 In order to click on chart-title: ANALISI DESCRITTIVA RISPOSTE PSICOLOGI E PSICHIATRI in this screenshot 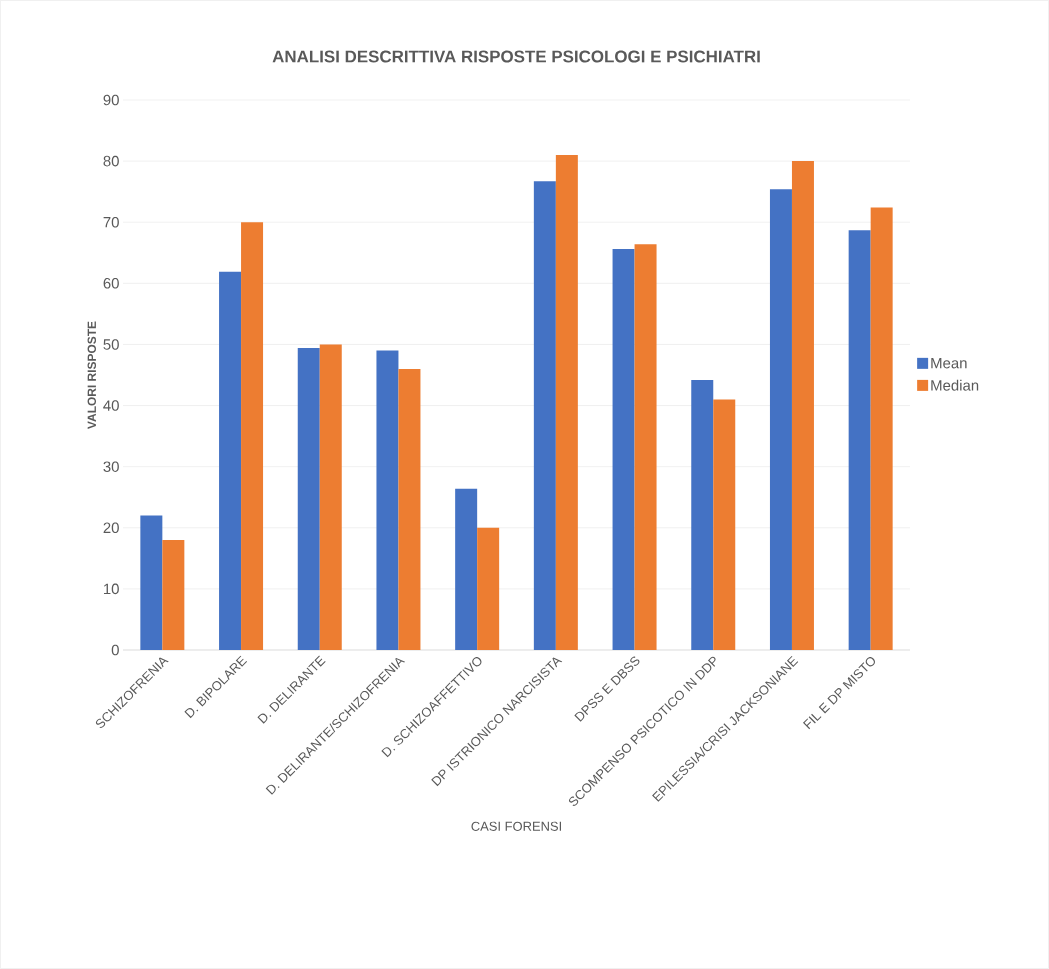, I will do `click(516, 56)`.